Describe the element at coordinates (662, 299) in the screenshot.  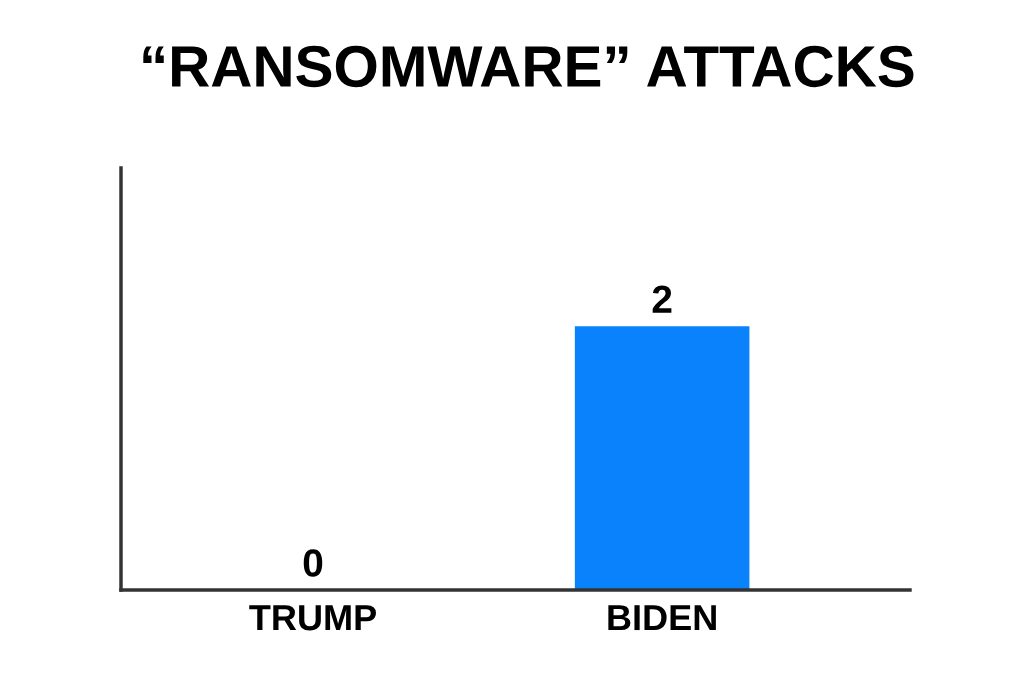
I see `data-label: 2` at that location.